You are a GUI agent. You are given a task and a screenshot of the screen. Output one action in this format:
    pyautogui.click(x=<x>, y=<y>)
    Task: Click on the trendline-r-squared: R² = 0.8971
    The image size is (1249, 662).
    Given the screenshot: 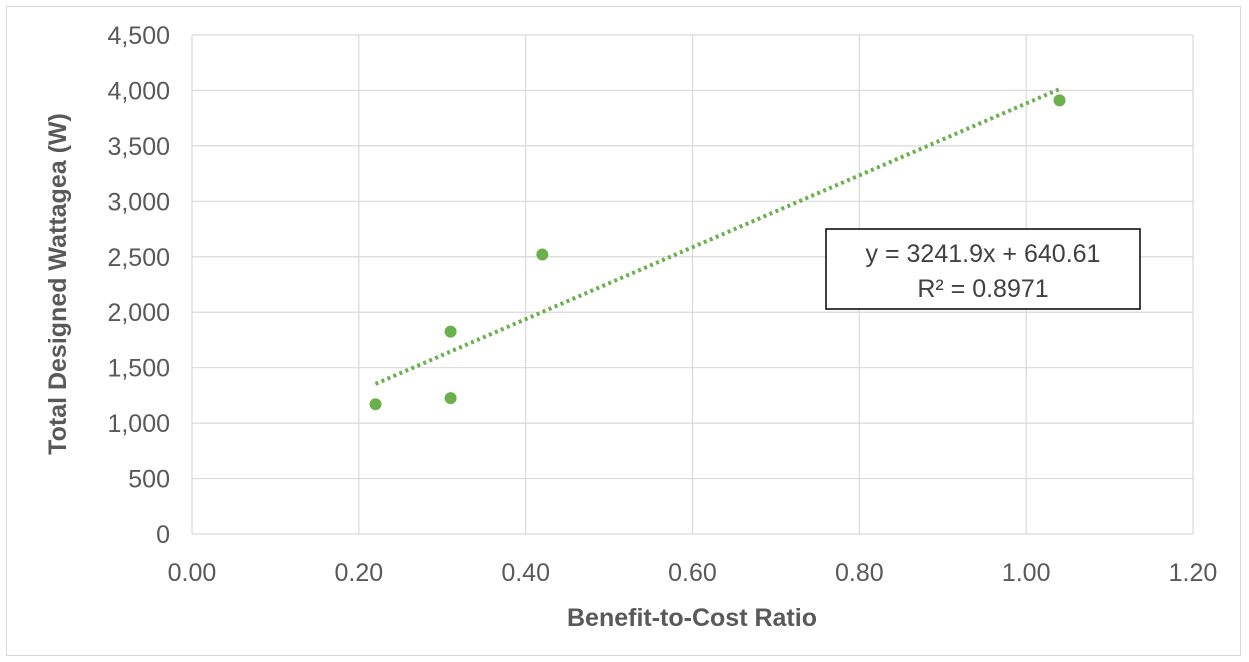 What is the action you would take?
    pyautogui.click(x=982, y=289)
    